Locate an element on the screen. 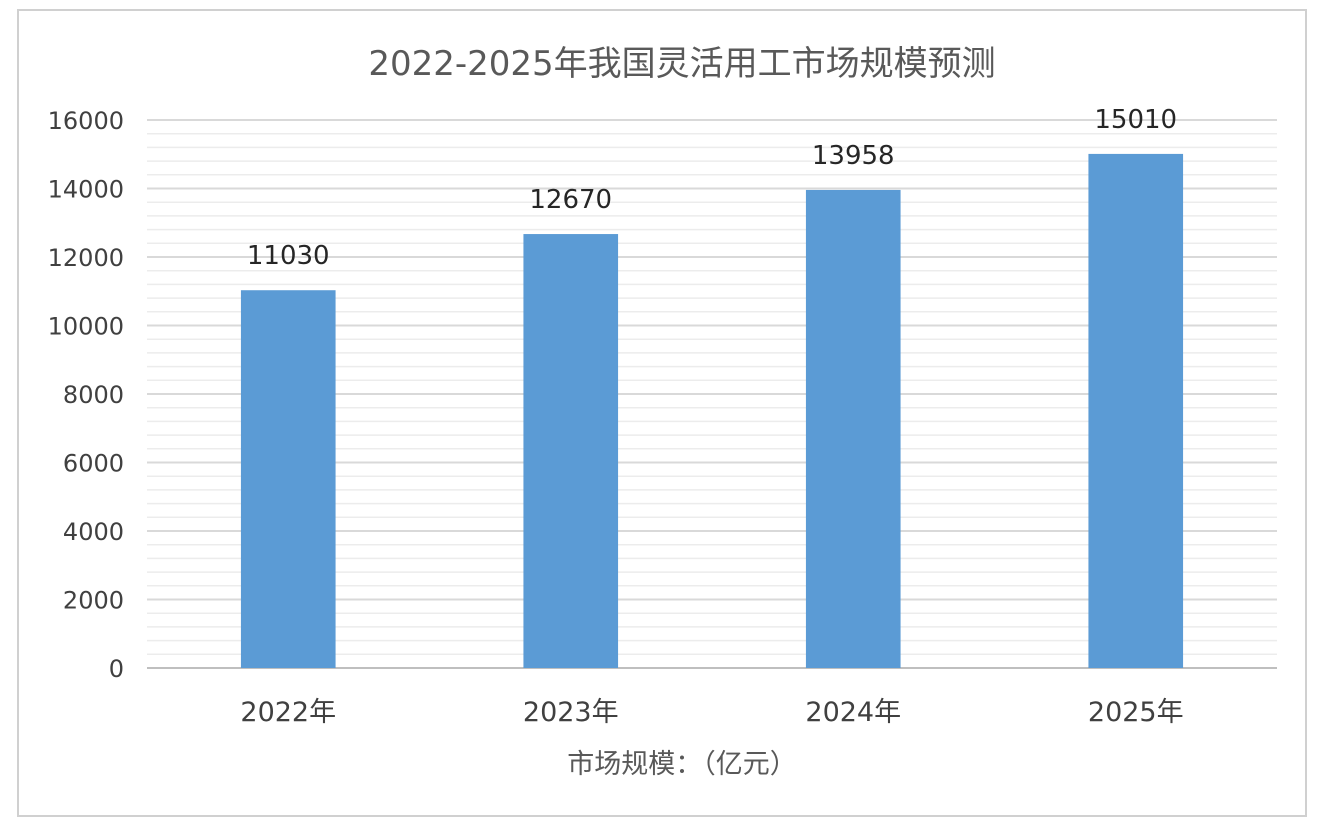  data-label: 13958 is located at coordinates (853, 156).